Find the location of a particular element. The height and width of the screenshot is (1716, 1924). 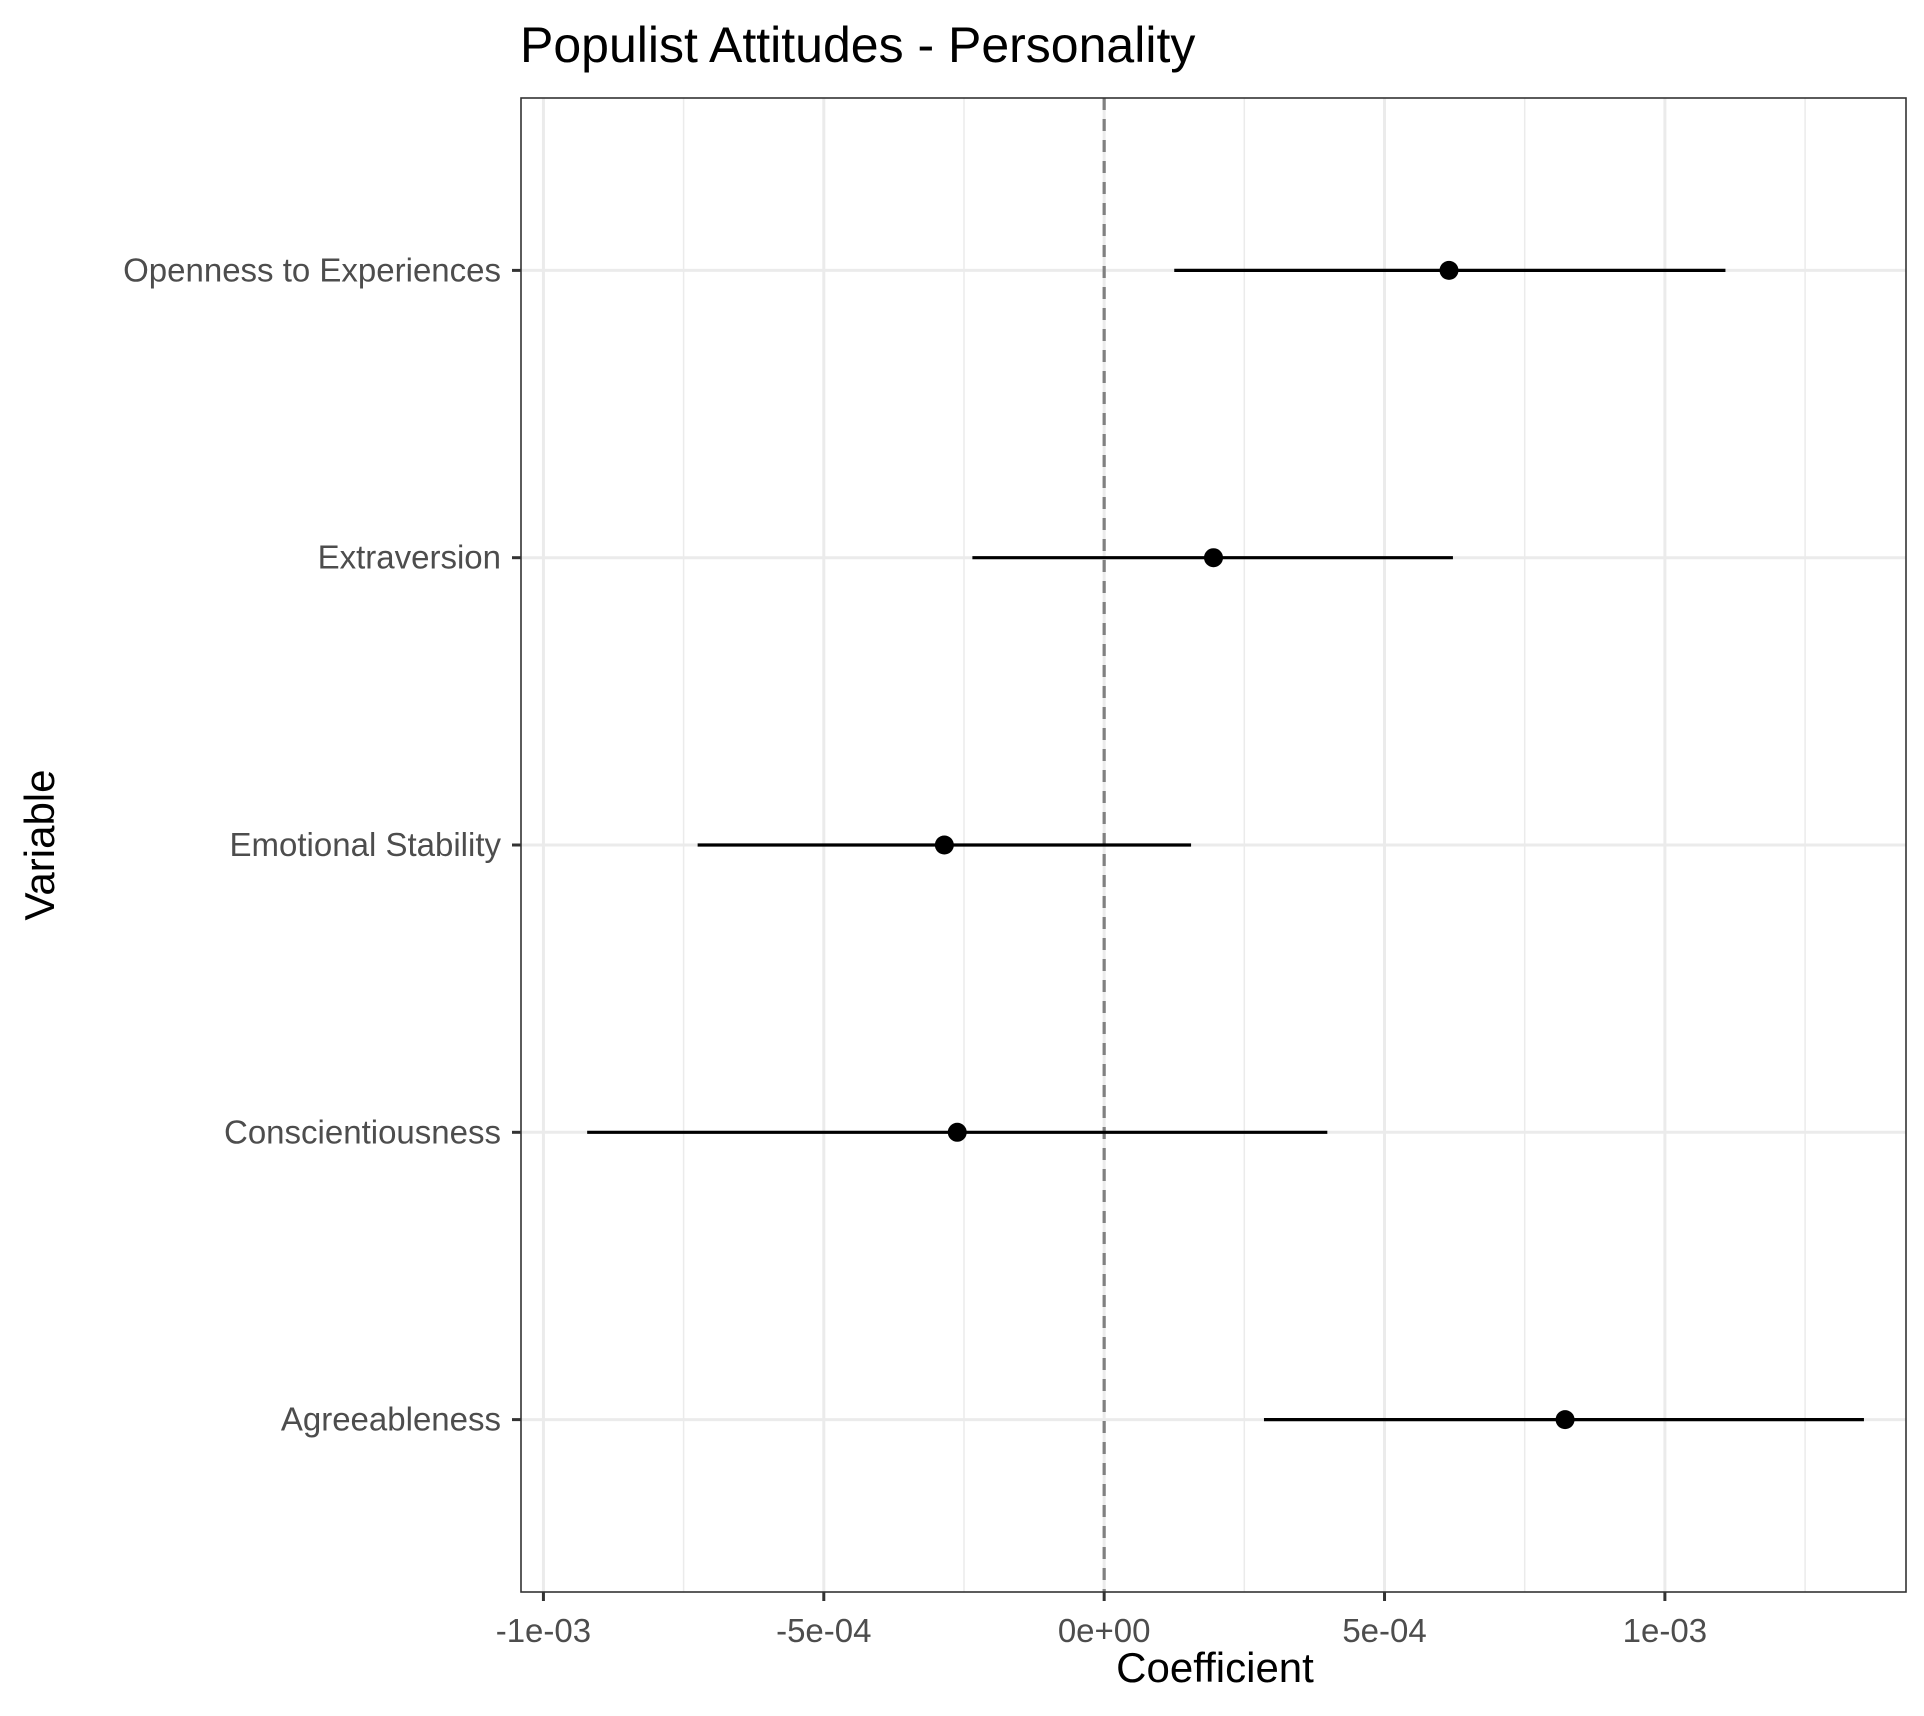

x-axis: -1e-03 -5e-04 0e+00 5e-04 1e-03 is located at coordinates (1101, 1620).